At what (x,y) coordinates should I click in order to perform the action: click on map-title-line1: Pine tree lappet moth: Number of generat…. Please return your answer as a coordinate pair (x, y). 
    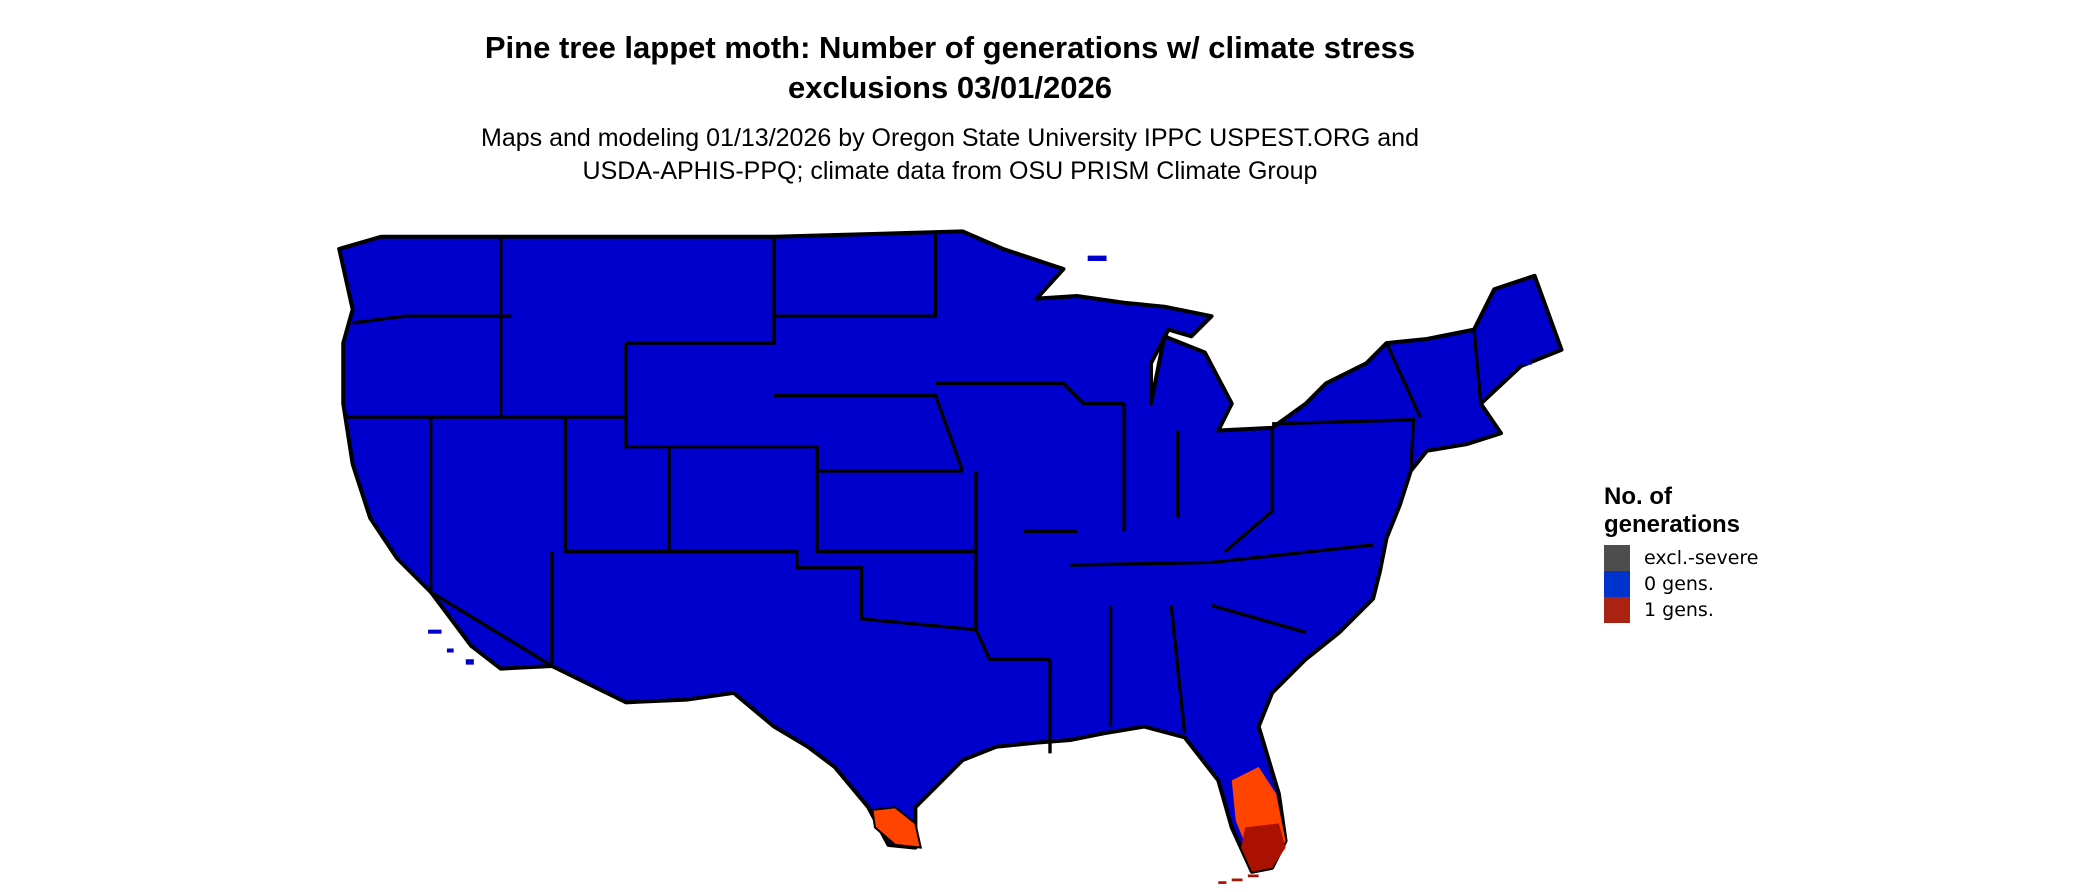
    Looking at the image, I should click on (950, 47).